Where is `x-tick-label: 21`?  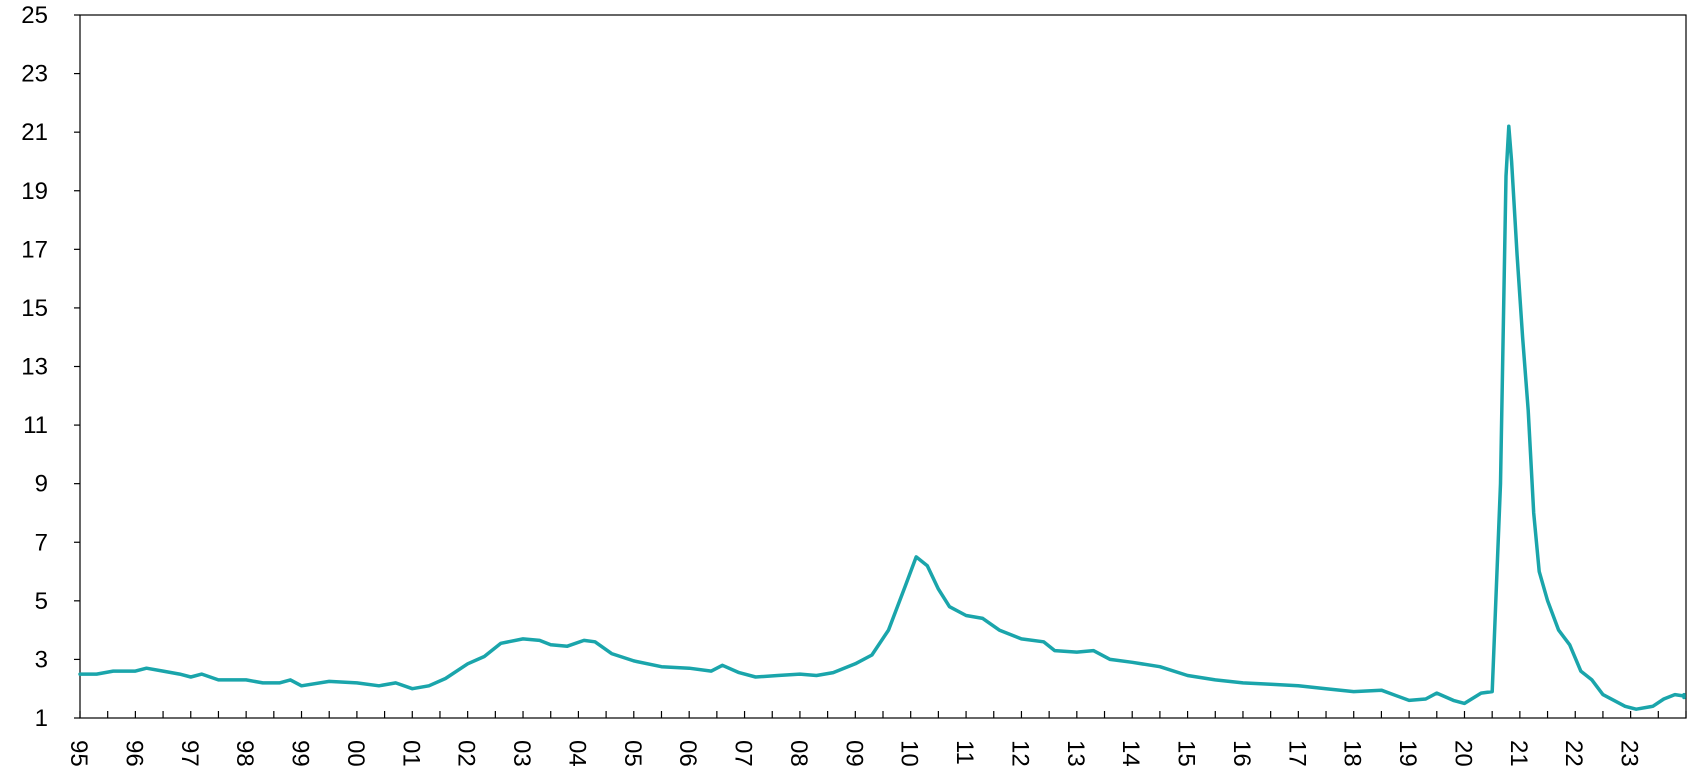 x-tick-label: 21 is located at coordinates (1518, 753).